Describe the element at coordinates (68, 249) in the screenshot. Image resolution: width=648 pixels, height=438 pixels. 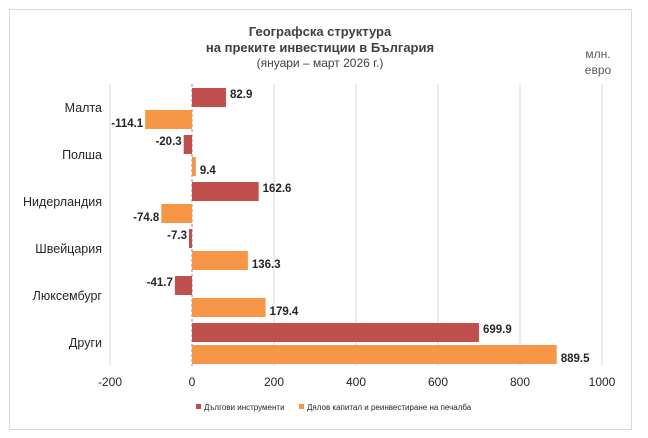
I see `category-label: Швейцария` at that location.